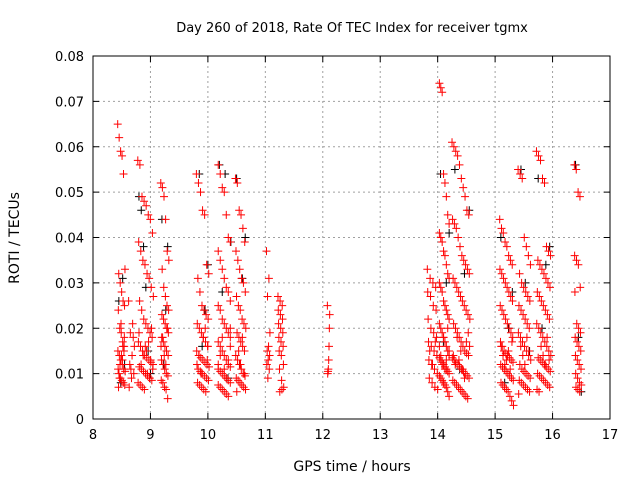  What do you see at coordinates (69, 284) in the screenshot?
I see `y-tick-label: 0.03` at bounding box center [69, 284].